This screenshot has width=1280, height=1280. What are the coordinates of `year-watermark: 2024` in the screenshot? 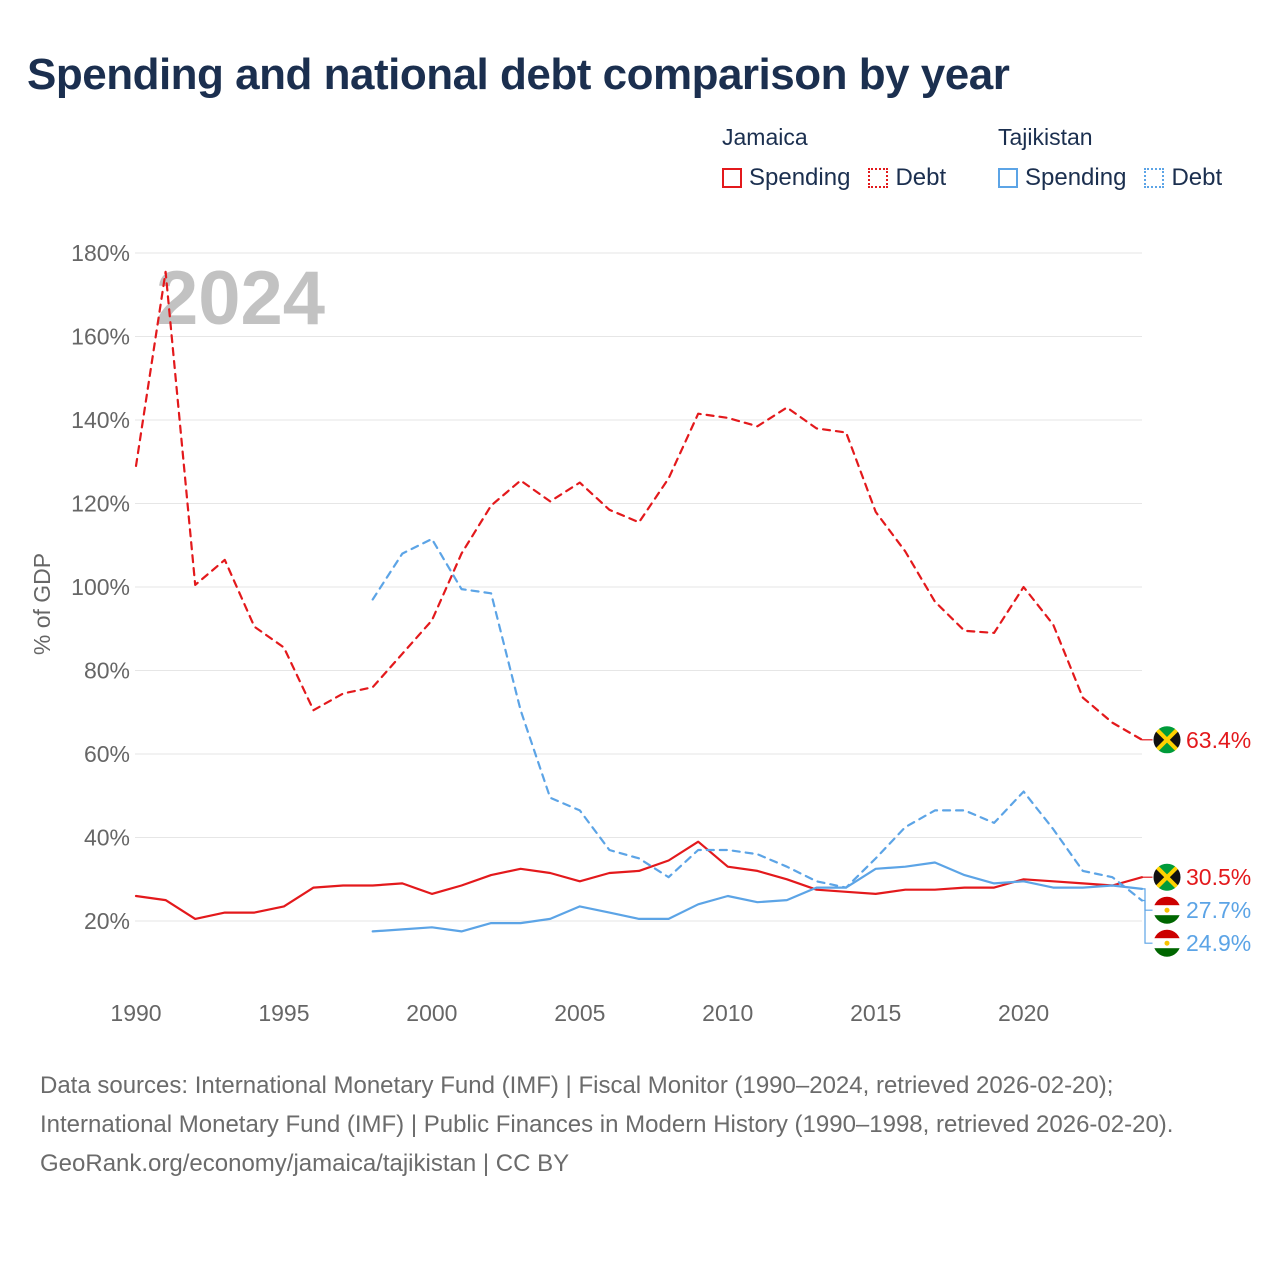 It's located at (240, 298).